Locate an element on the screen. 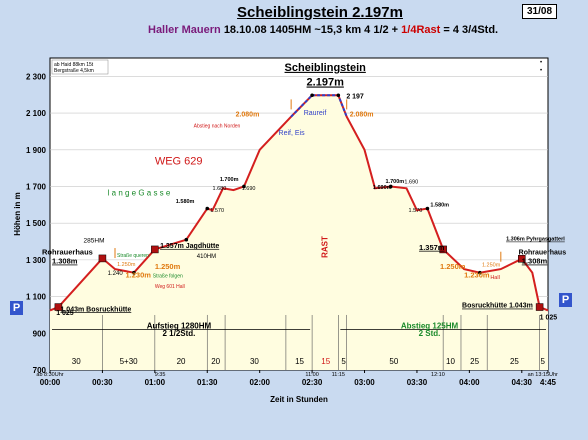 The width and height of the screenshot is (588, 440). region-label: Haller Mauern is located at coordinates (184, 30).